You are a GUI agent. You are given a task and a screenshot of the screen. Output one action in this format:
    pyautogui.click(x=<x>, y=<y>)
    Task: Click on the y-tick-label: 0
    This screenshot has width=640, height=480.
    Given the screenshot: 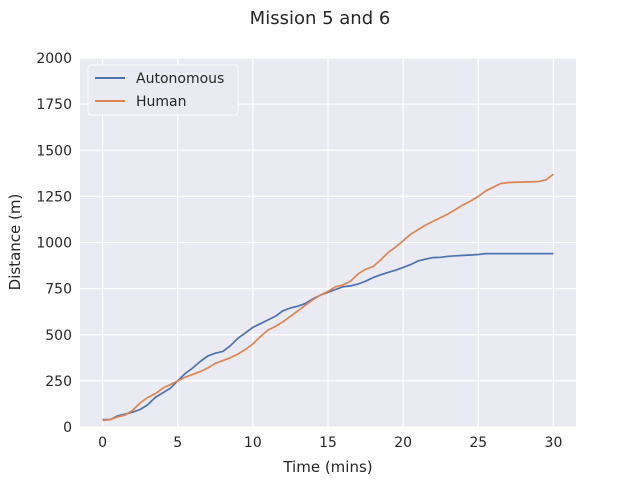 What is the action you would take?
    pyautogui.click(x=67, y=428)
    